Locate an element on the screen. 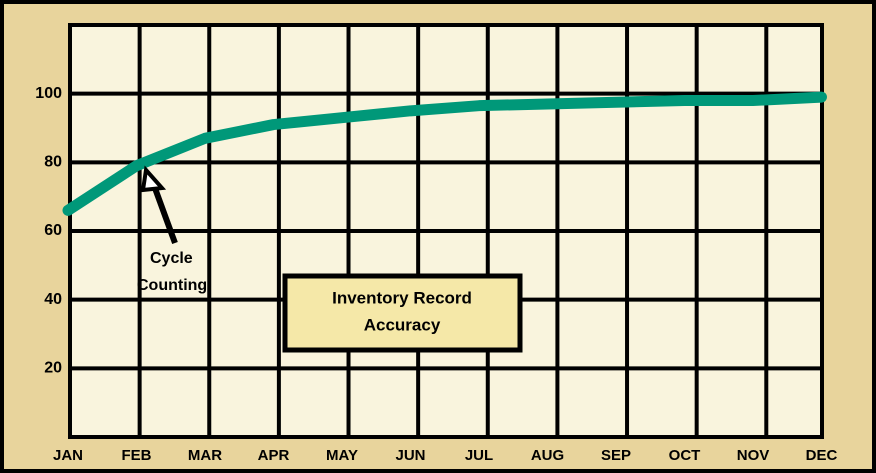  annotation: Counting is located at coordinates (172, 285).